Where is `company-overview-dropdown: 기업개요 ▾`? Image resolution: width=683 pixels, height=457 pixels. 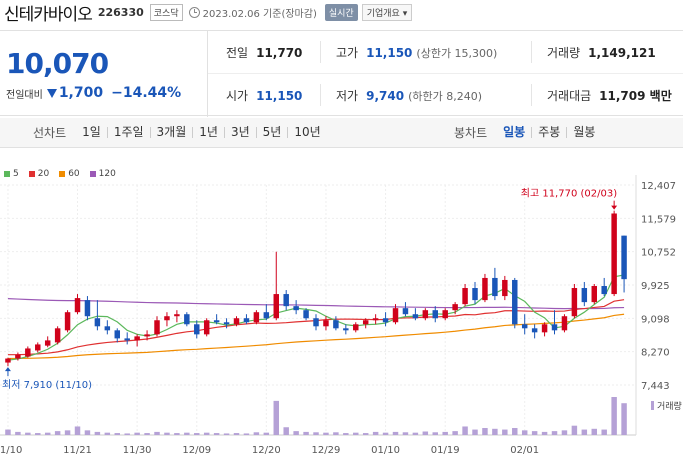
company-overview-dropdown: 기업개요 ▾ is located at coordinates (387, 12).